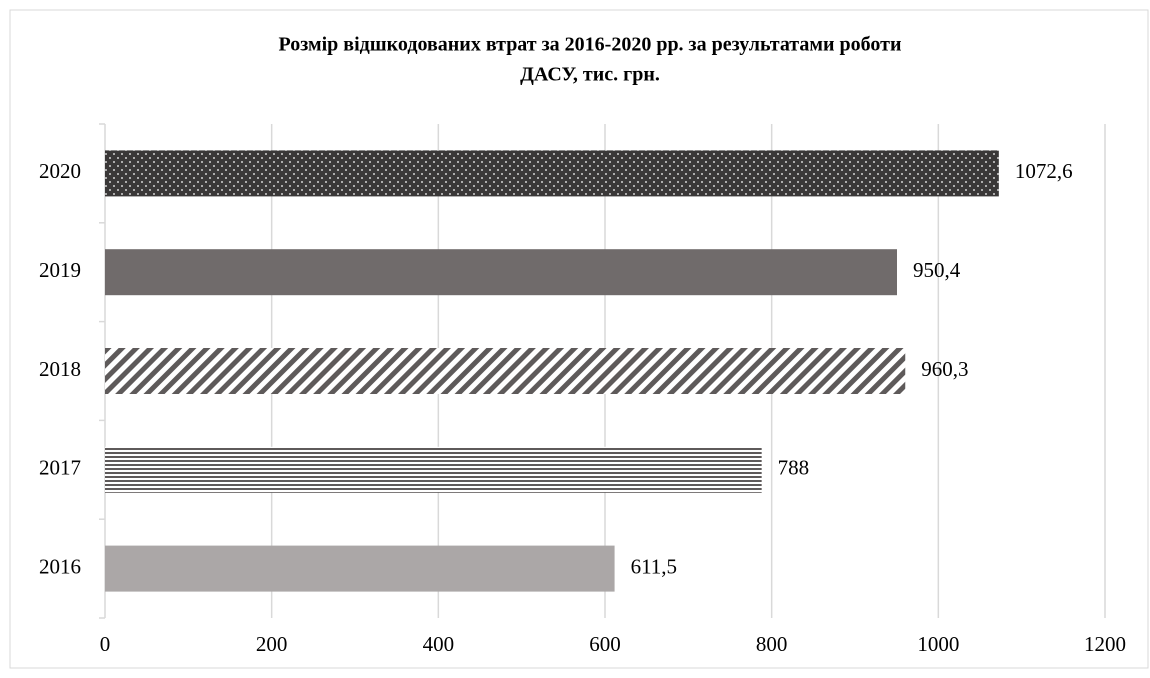  What do you see at coordinates (439, 644) in the screenshot?
I see `x-tick-label: 400` at bounding box center [439, 644].